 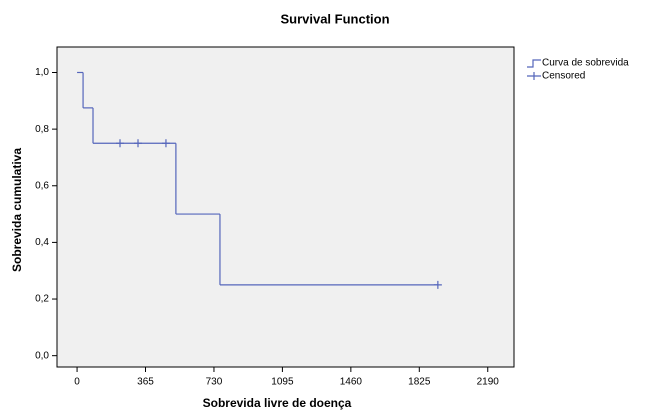 I want to click on x-tick-label: 1460, so click(x=351, y=382).